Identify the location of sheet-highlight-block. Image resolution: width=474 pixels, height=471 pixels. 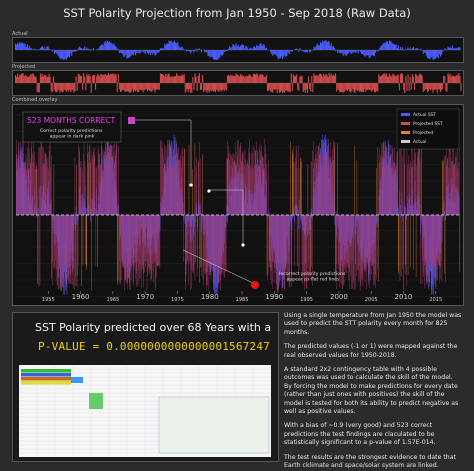
(96, 401).